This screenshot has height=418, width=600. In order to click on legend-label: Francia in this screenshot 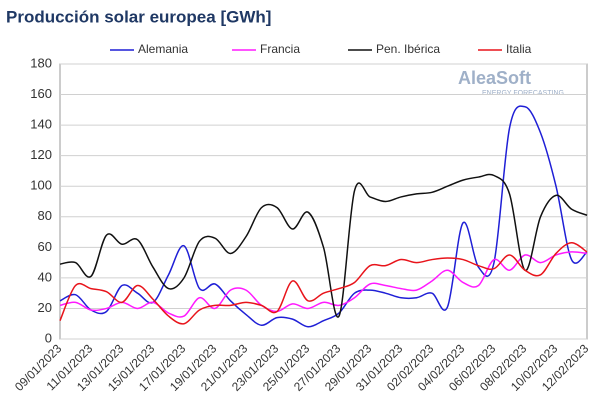, I will do `click(280, 49)`.